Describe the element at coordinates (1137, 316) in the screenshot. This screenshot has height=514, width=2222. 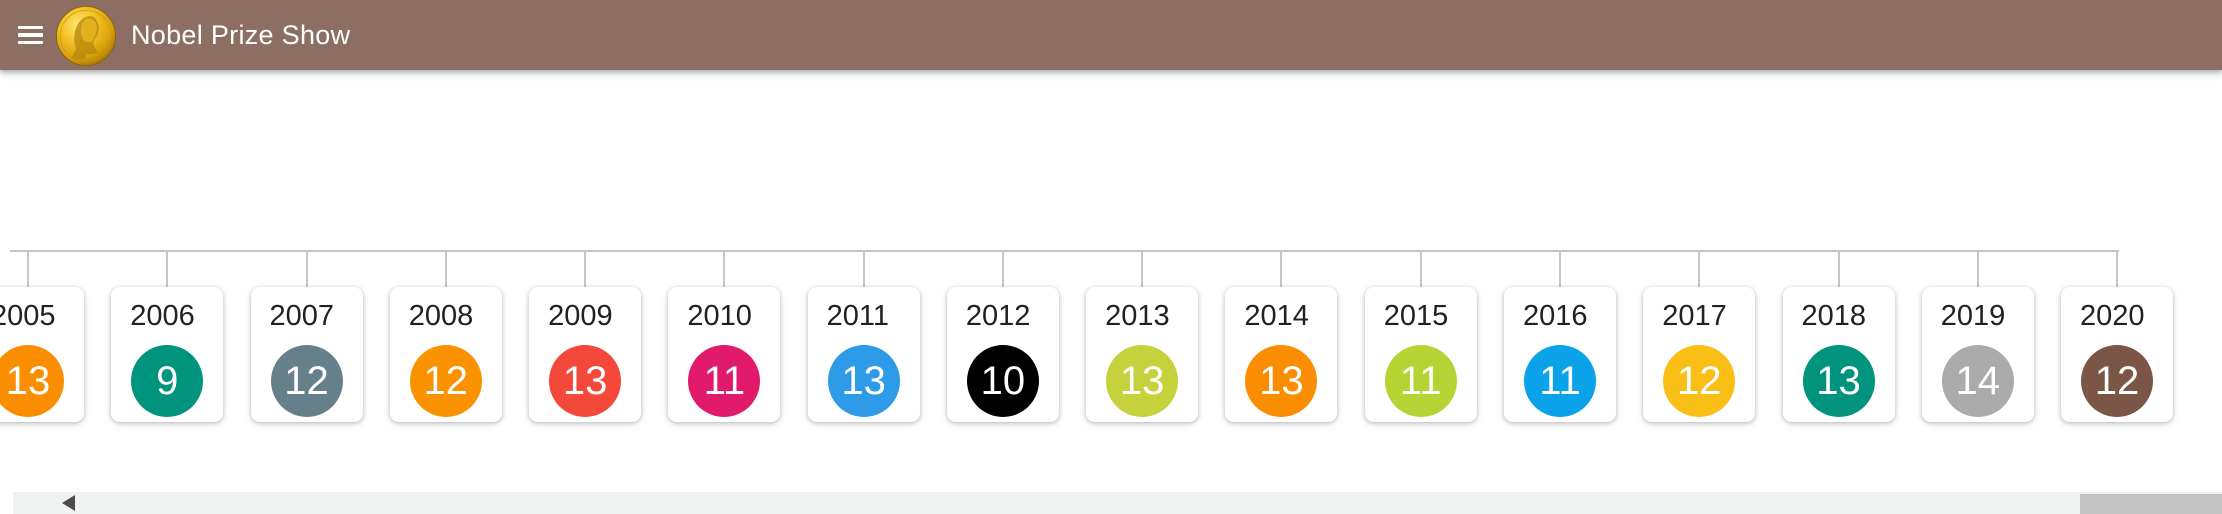
I see `year-label: 2013` at that location.